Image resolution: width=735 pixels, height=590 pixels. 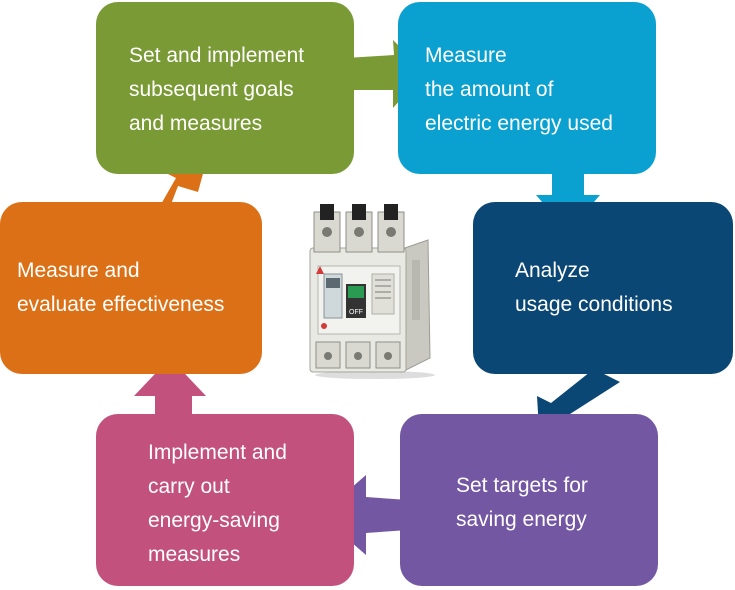 What do you see at coordinates (211, 89) in the screenshot?
I see `step-line: subsequent goals` at bounding box center [211, 89].